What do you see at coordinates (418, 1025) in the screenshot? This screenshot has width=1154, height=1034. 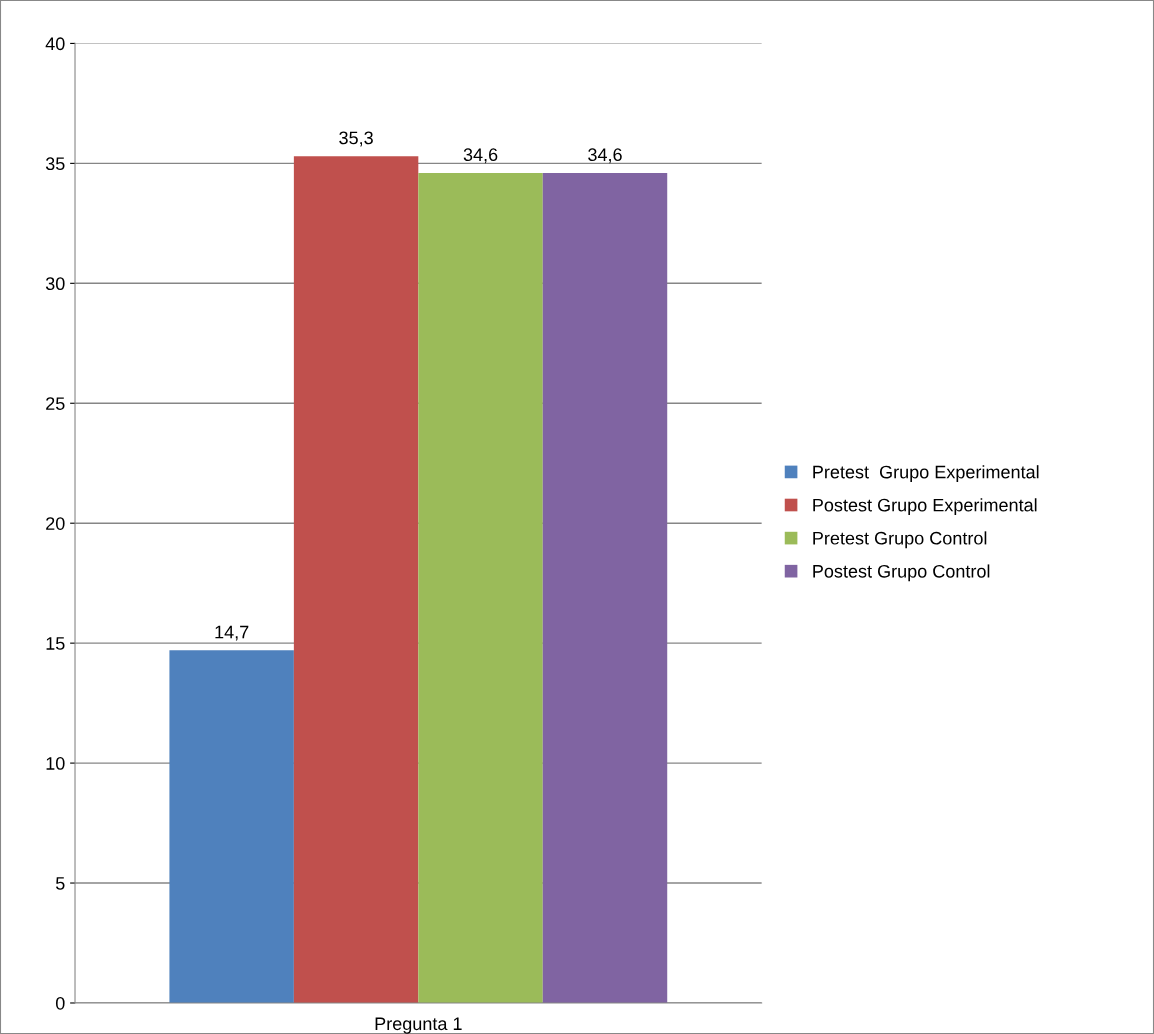 I see `x-tick-label: Pregunta 1` at bounding box center [418, 1025].